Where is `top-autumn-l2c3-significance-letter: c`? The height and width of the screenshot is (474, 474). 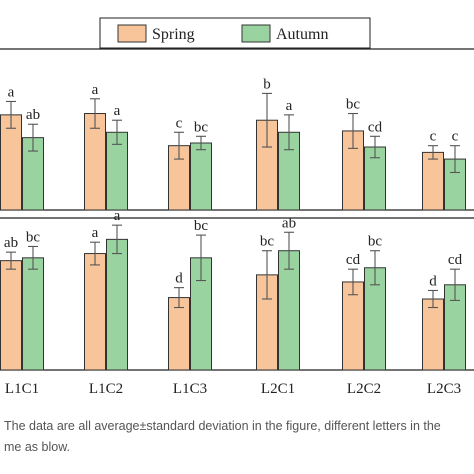 top-autumn-l2c3-significance-letter: c is located at coordinates (455, 137).